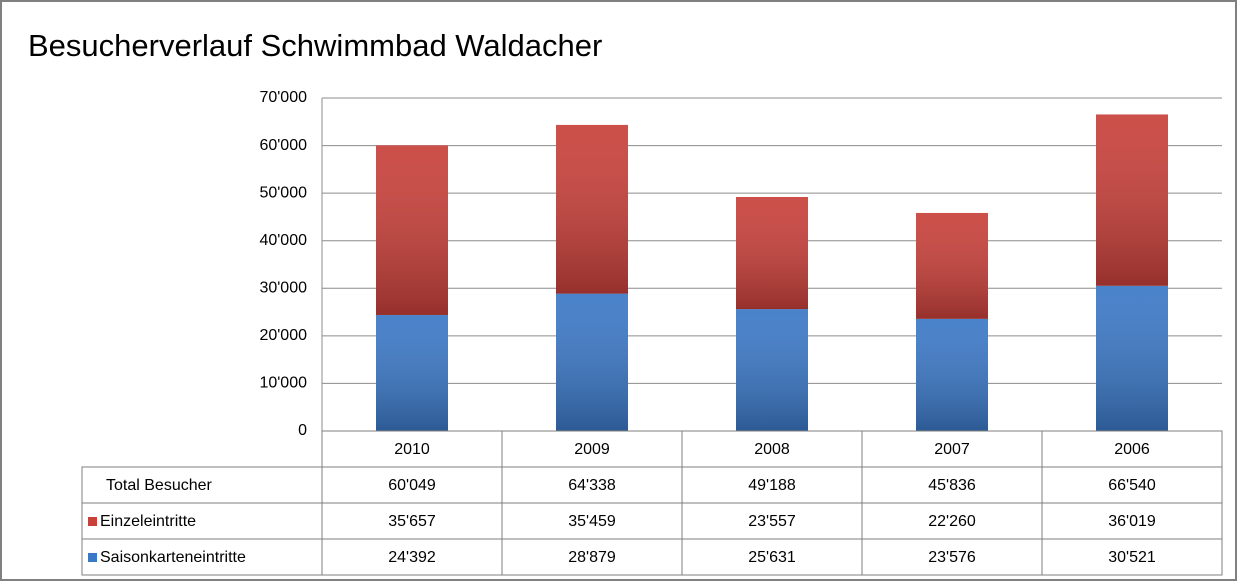  What do you see at coordinates (283, 240) in the screenshot?
I see `y-tick-label: 40'000` at bounding box center [283, 240].